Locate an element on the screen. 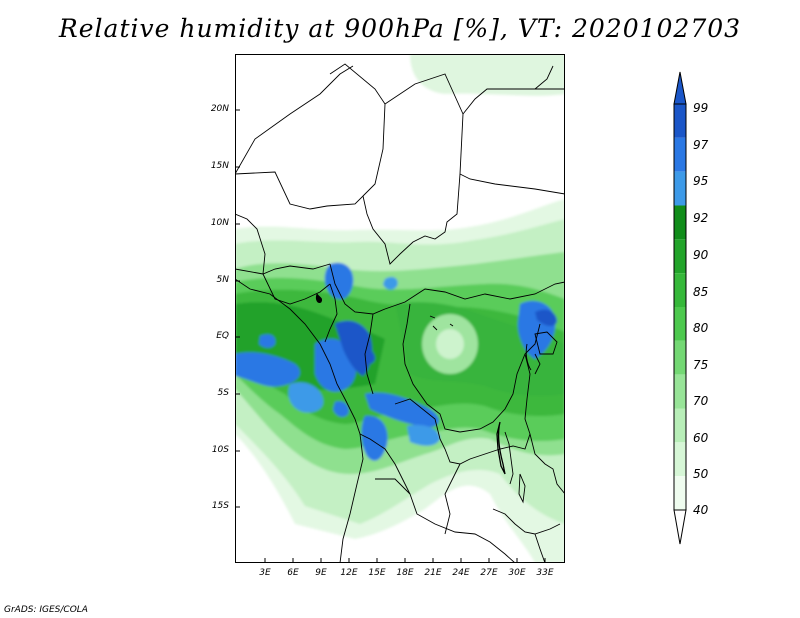 This screenshot has height=618, width=800. lat-label: EQ is located at coordinates (222, 336).